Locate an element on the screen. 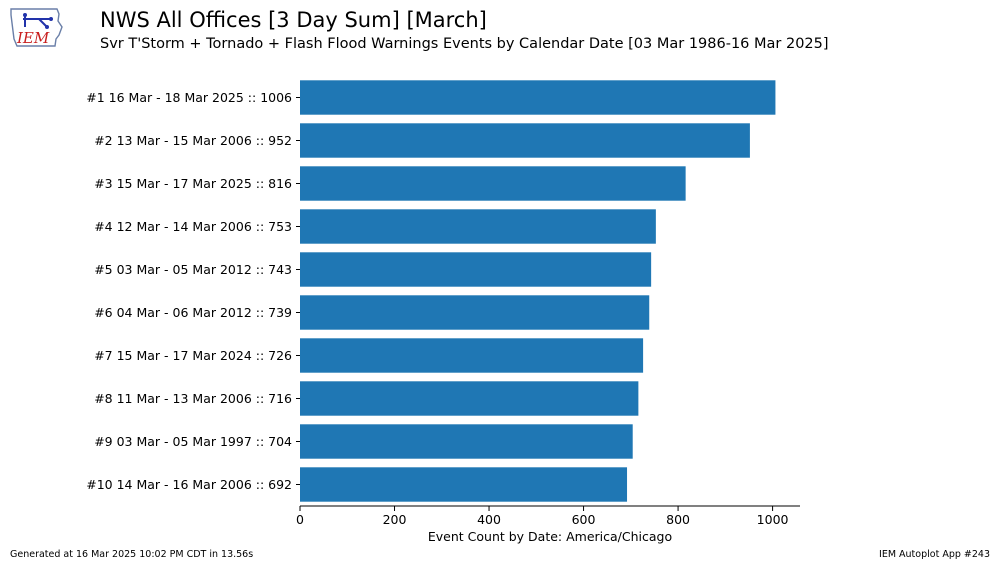  chart-title: NWS All Offices [3 Day Sum] [March] is located at coordinates (293, 20).